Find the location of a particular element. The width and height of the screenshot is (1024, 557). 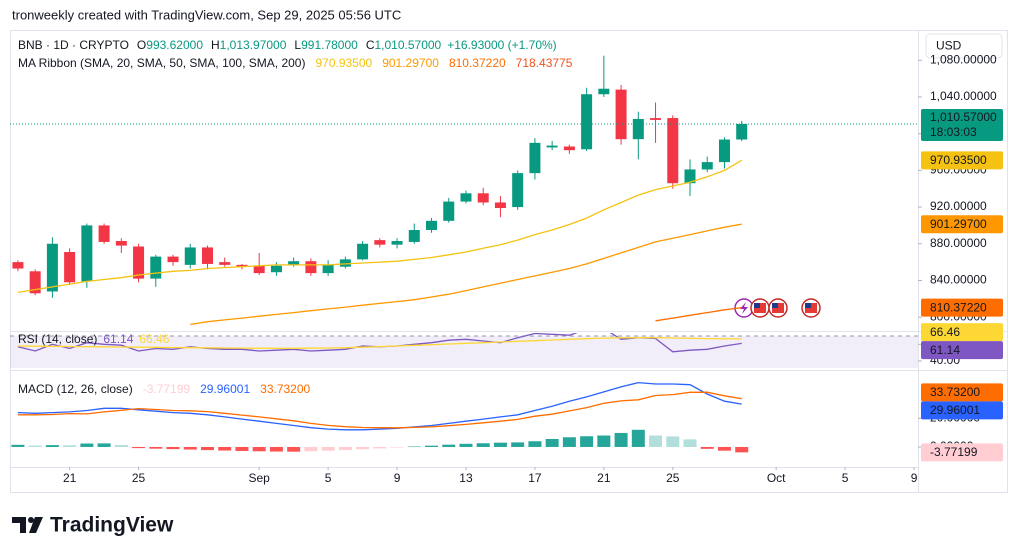

x-tick-label: Oct is located at coordinates (776, 478).